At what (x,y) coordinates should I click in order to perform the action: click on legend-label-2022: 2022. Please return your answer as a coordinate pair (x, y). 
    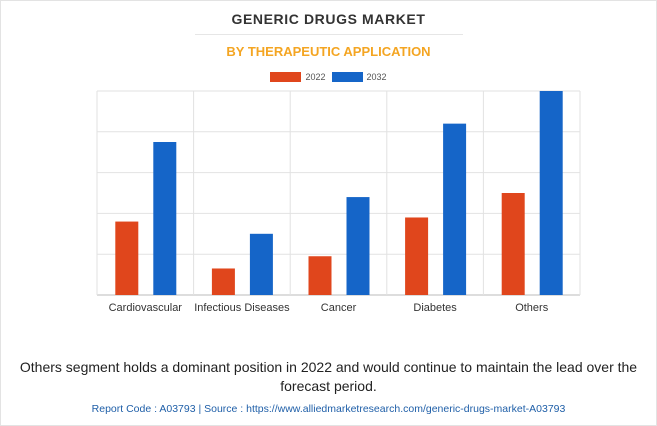
    Looking at the image, I should click on (315, 77).